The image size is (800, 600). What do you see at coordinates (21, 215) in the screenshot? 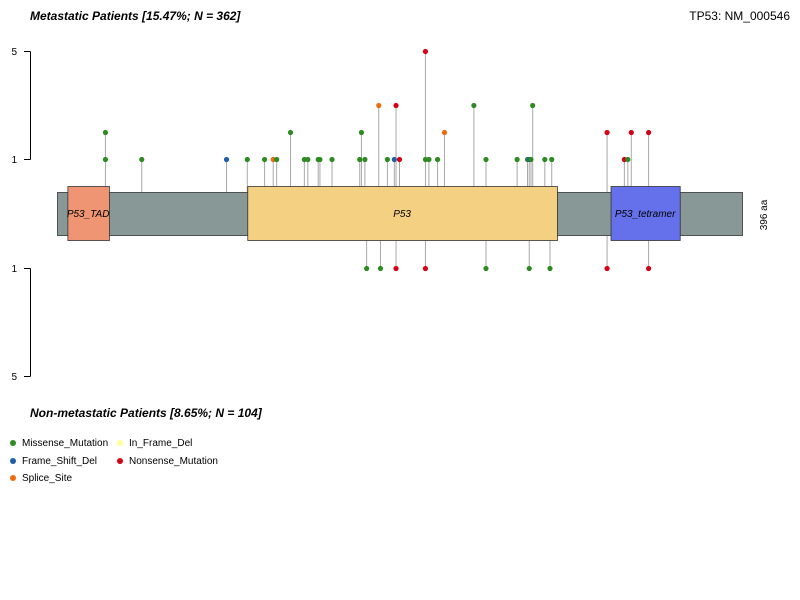
I see `y-axes: 5 1 1 5` at bounding box center [21, 215].